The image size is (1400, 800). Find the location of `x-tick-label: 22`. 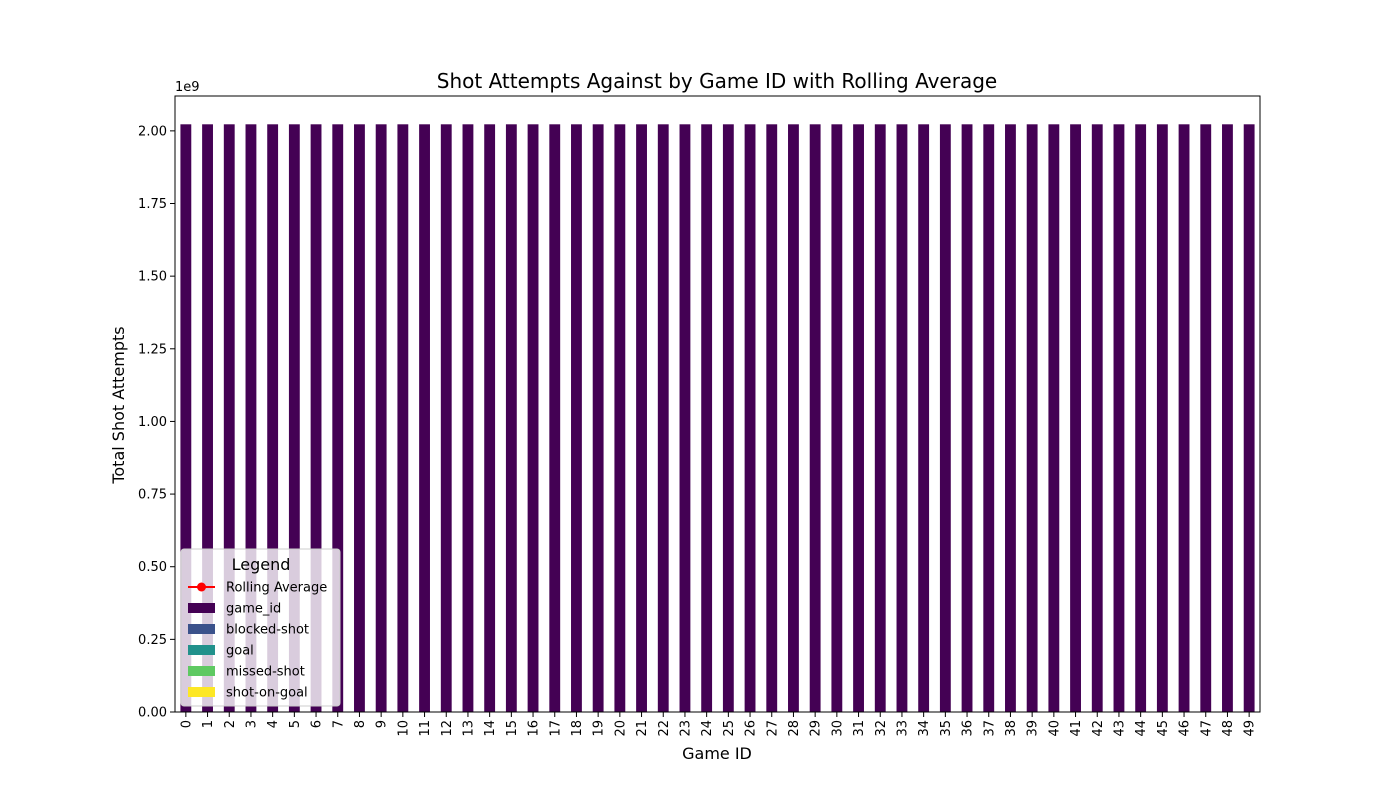

x-tick-label: 22 is located at coordinates (664, 728).